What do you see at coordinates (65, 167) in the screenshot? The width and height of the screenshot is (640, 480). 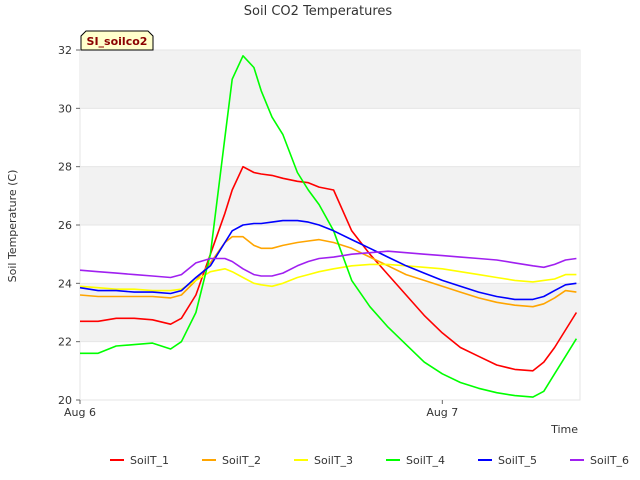 I see `y-tick-label: 28` at bounding box center [65, 167].